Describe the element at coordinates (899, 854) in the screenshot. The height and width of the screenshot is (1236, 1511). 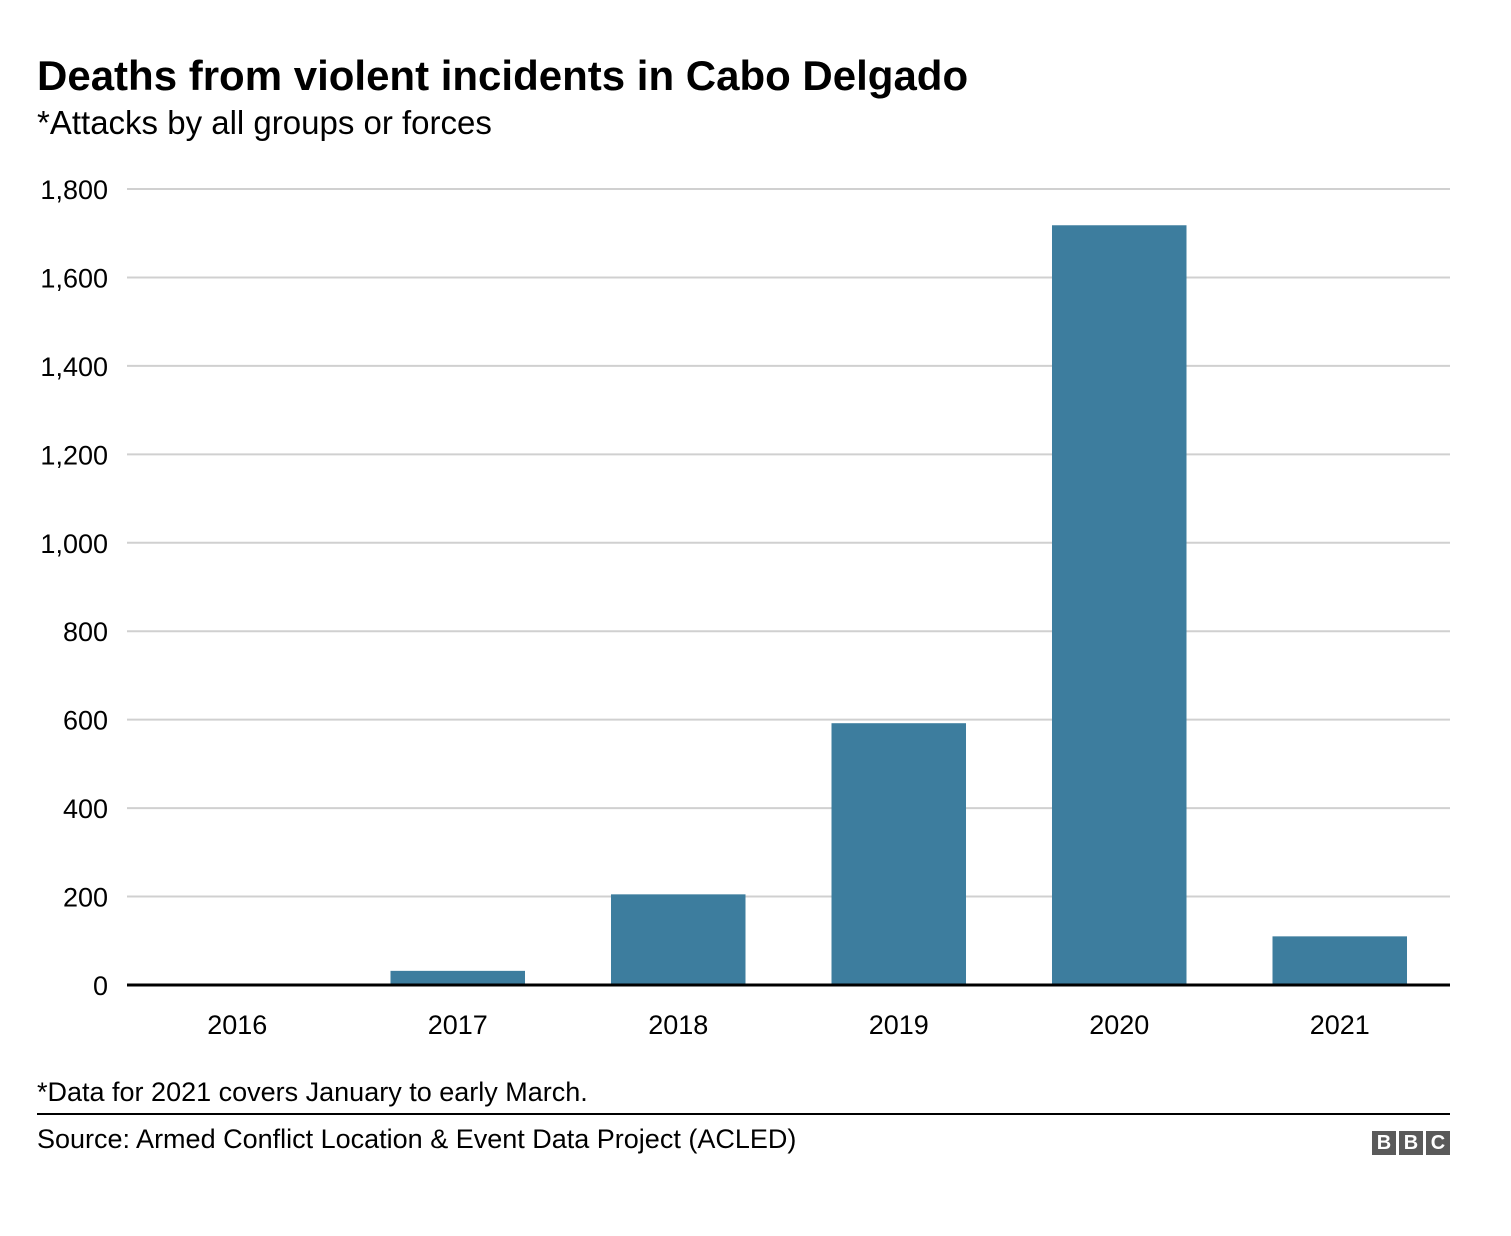
I see `bar-2019` at that location.